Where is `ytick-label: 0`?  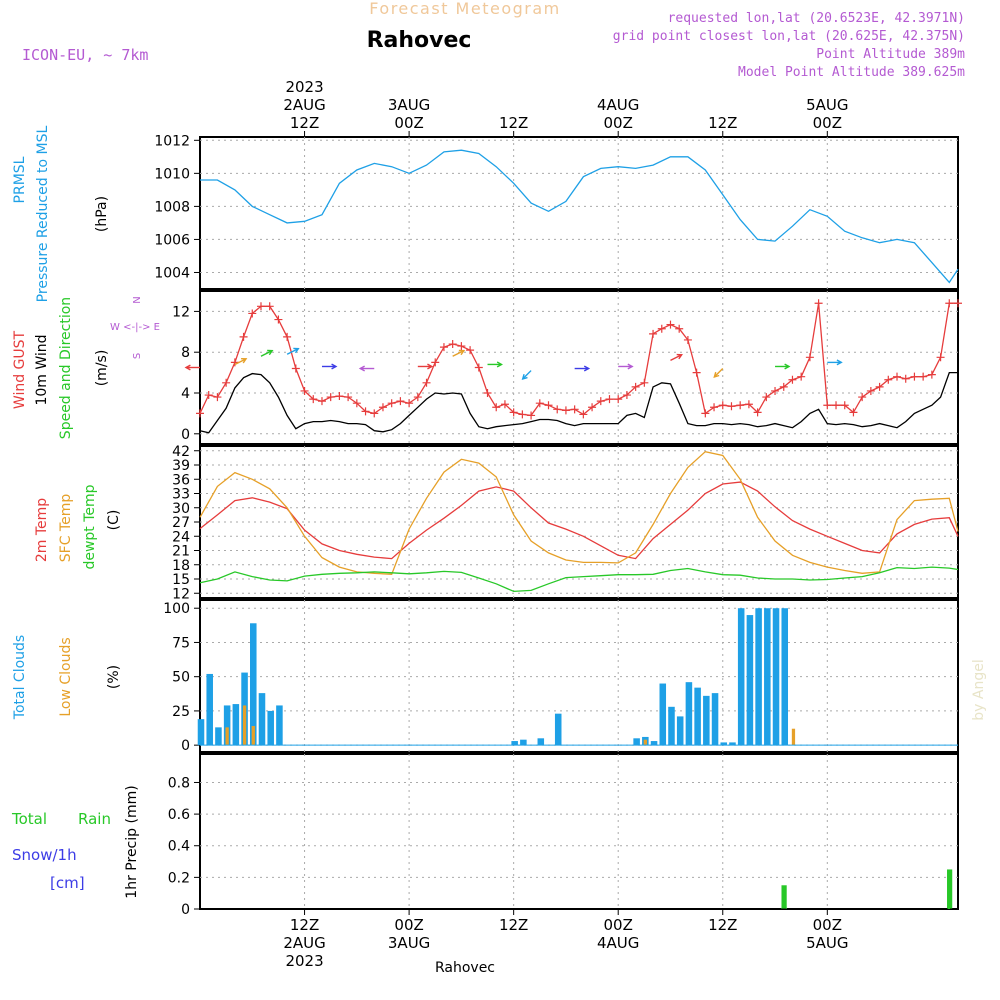
ytick-label: 0 is located at coordinates (185, 910).